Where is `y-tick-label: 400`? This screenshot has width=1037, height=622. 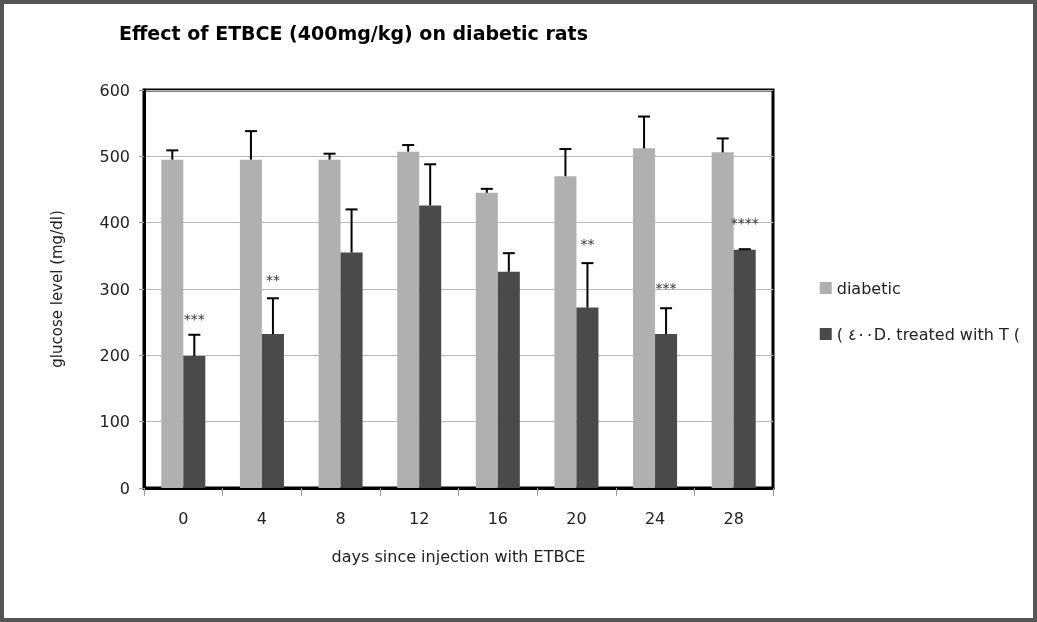
y-tick-label: 400 is located at coordinates (114, 223).